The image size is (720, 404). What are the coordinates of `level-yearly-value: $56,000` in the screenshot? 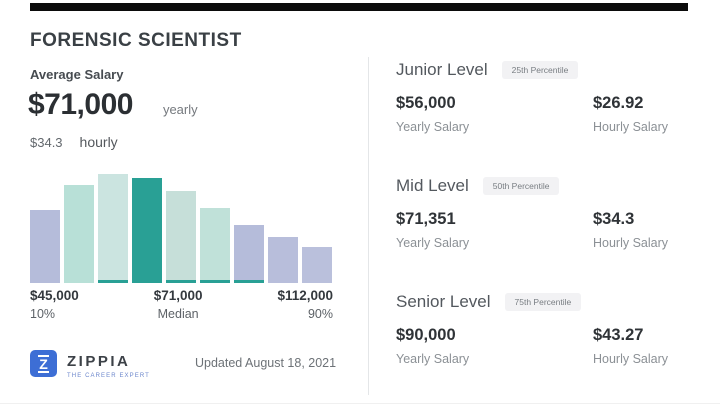 It's located at (426, 103).